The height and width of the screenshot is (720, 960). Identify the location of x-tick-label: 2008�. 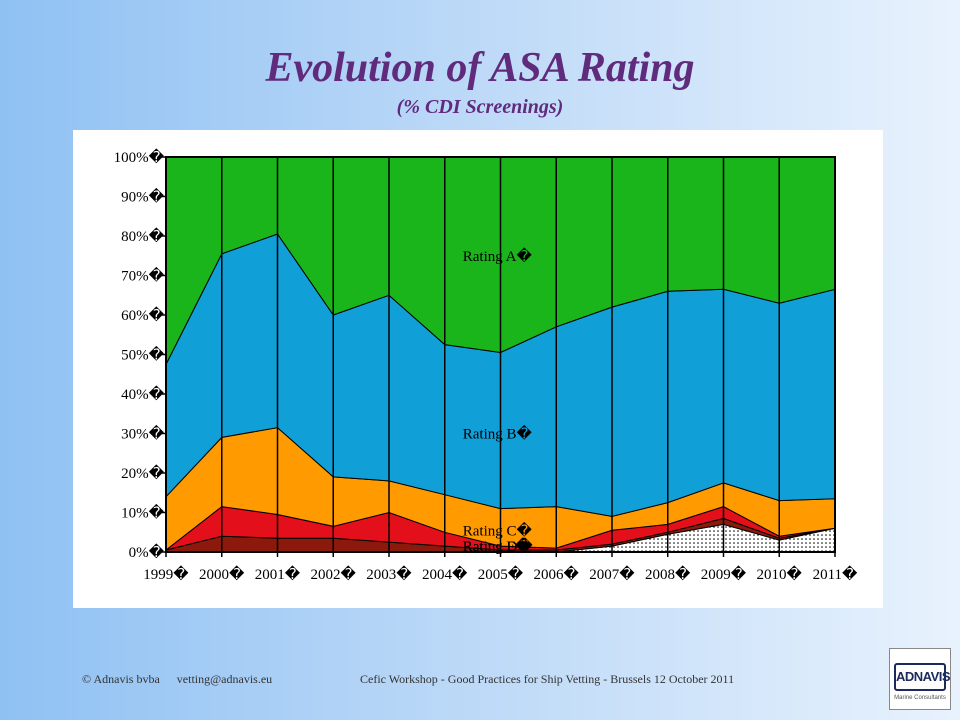
(668, 574).